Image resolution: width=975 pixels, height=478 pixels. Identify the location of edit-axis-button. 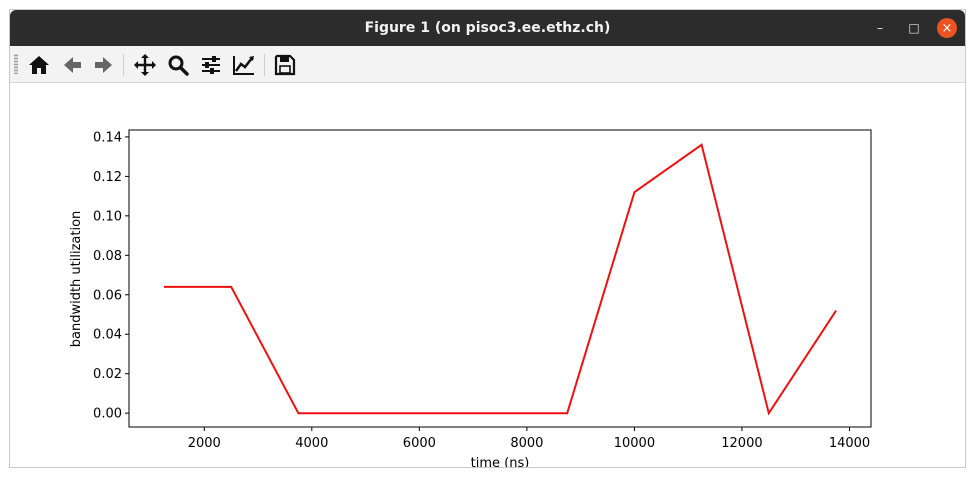
(244, 65).